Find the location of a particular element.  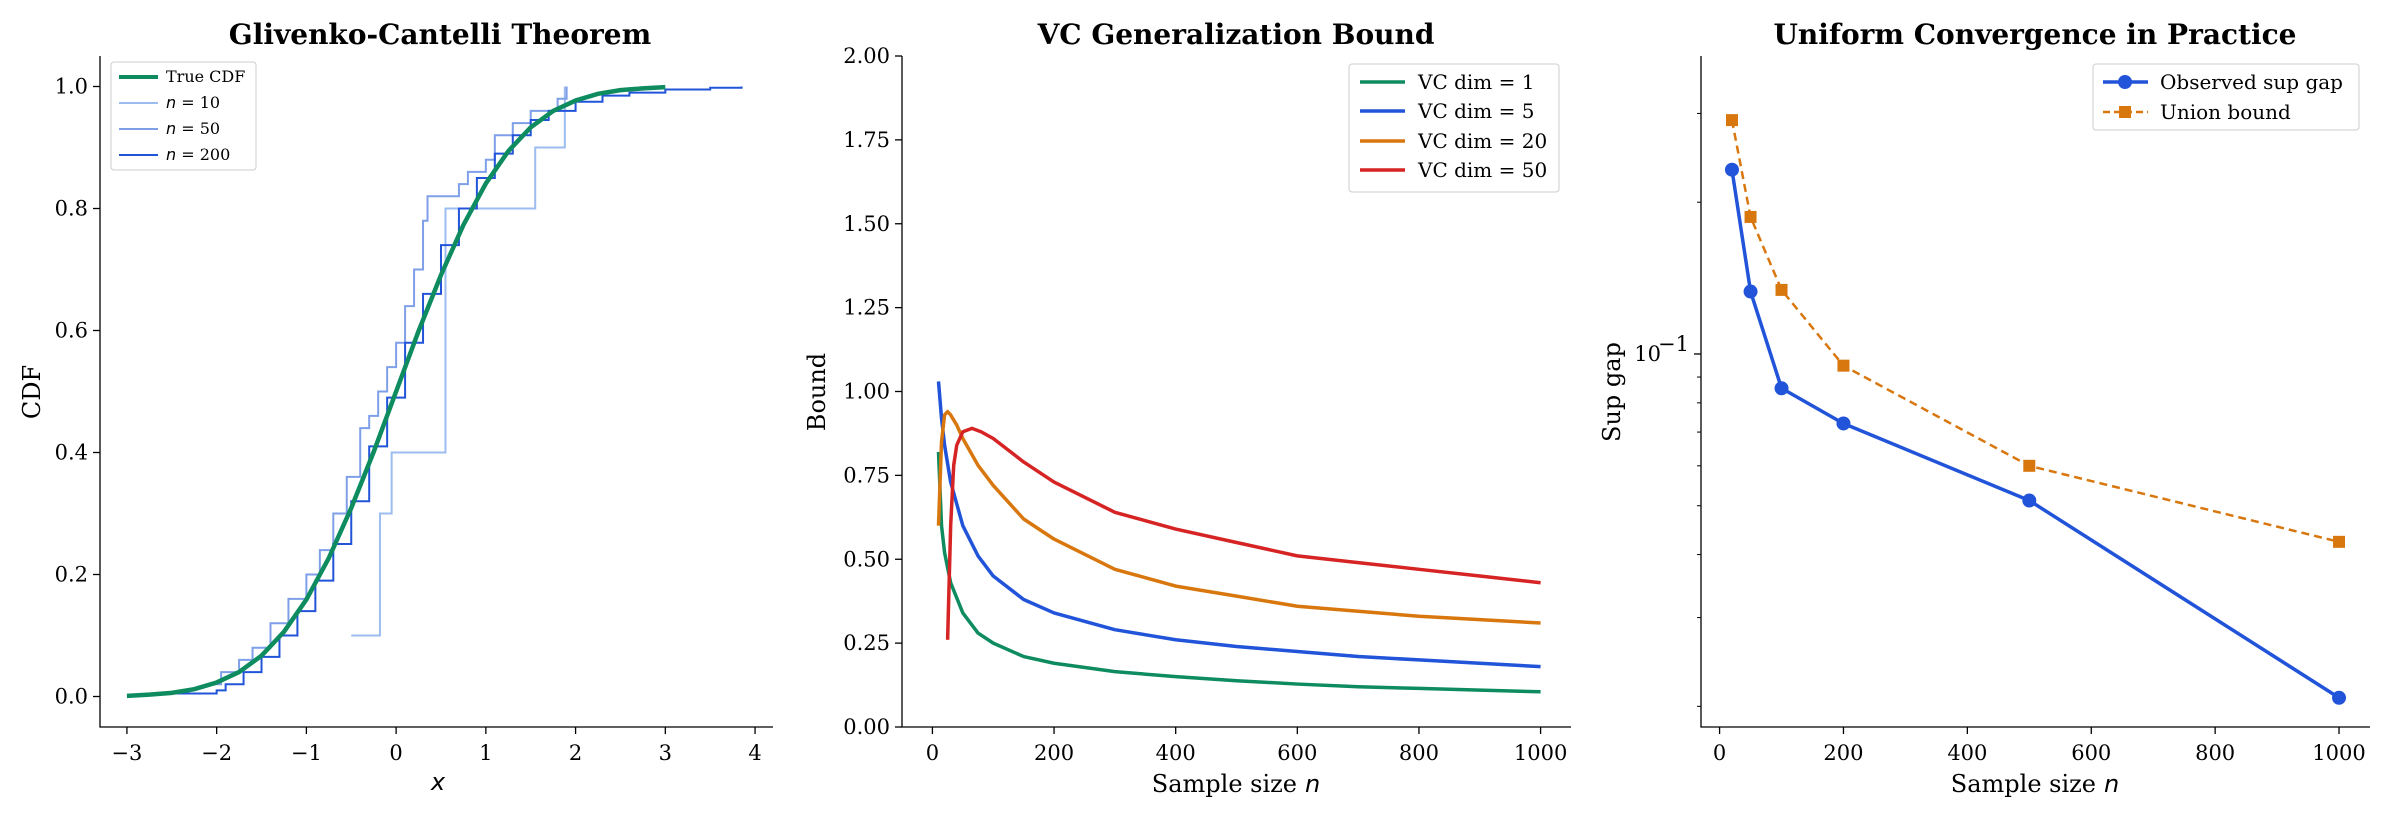

legend-entry-vc5: VC dim = 5 is located at coordinates (1447, 111).